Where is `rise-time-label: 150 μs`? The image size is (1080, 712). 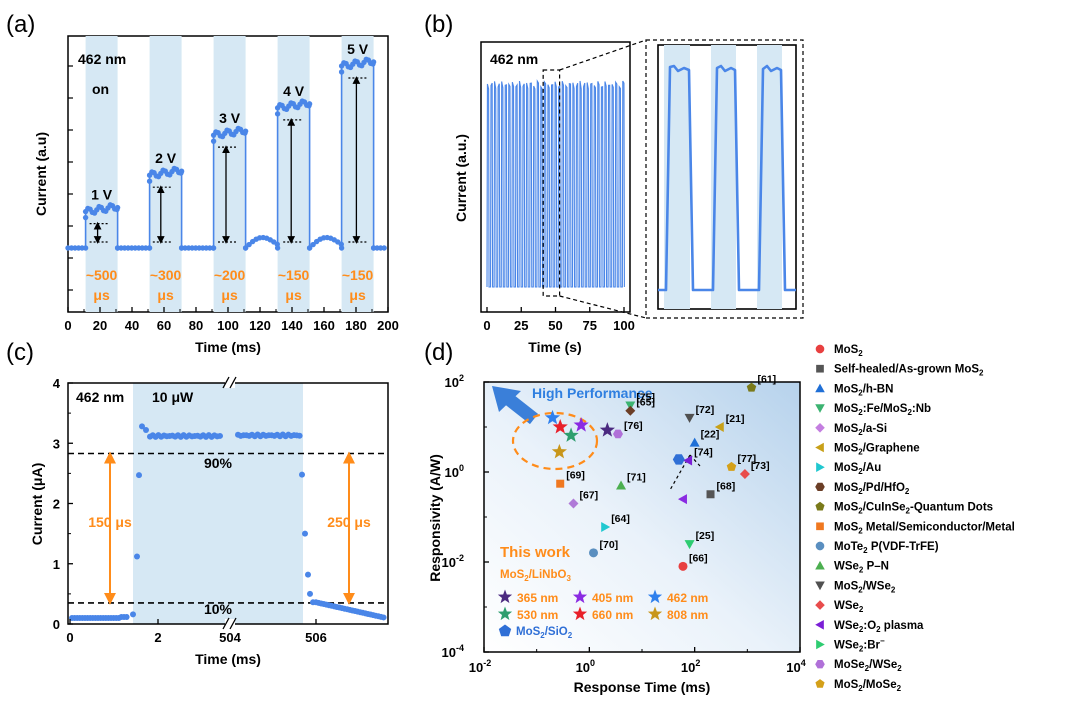
rise-time-label: 150 μs is located at coordinates (110, 522).